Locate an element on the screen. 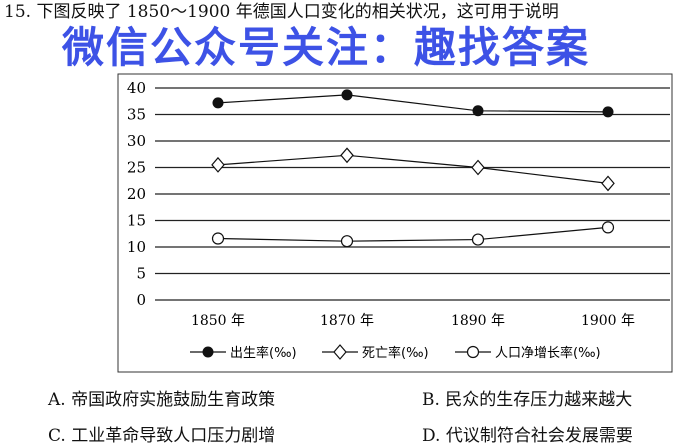 The image size is (700, 446). y-tick-label: 15 is located at coordinates (136, 221).